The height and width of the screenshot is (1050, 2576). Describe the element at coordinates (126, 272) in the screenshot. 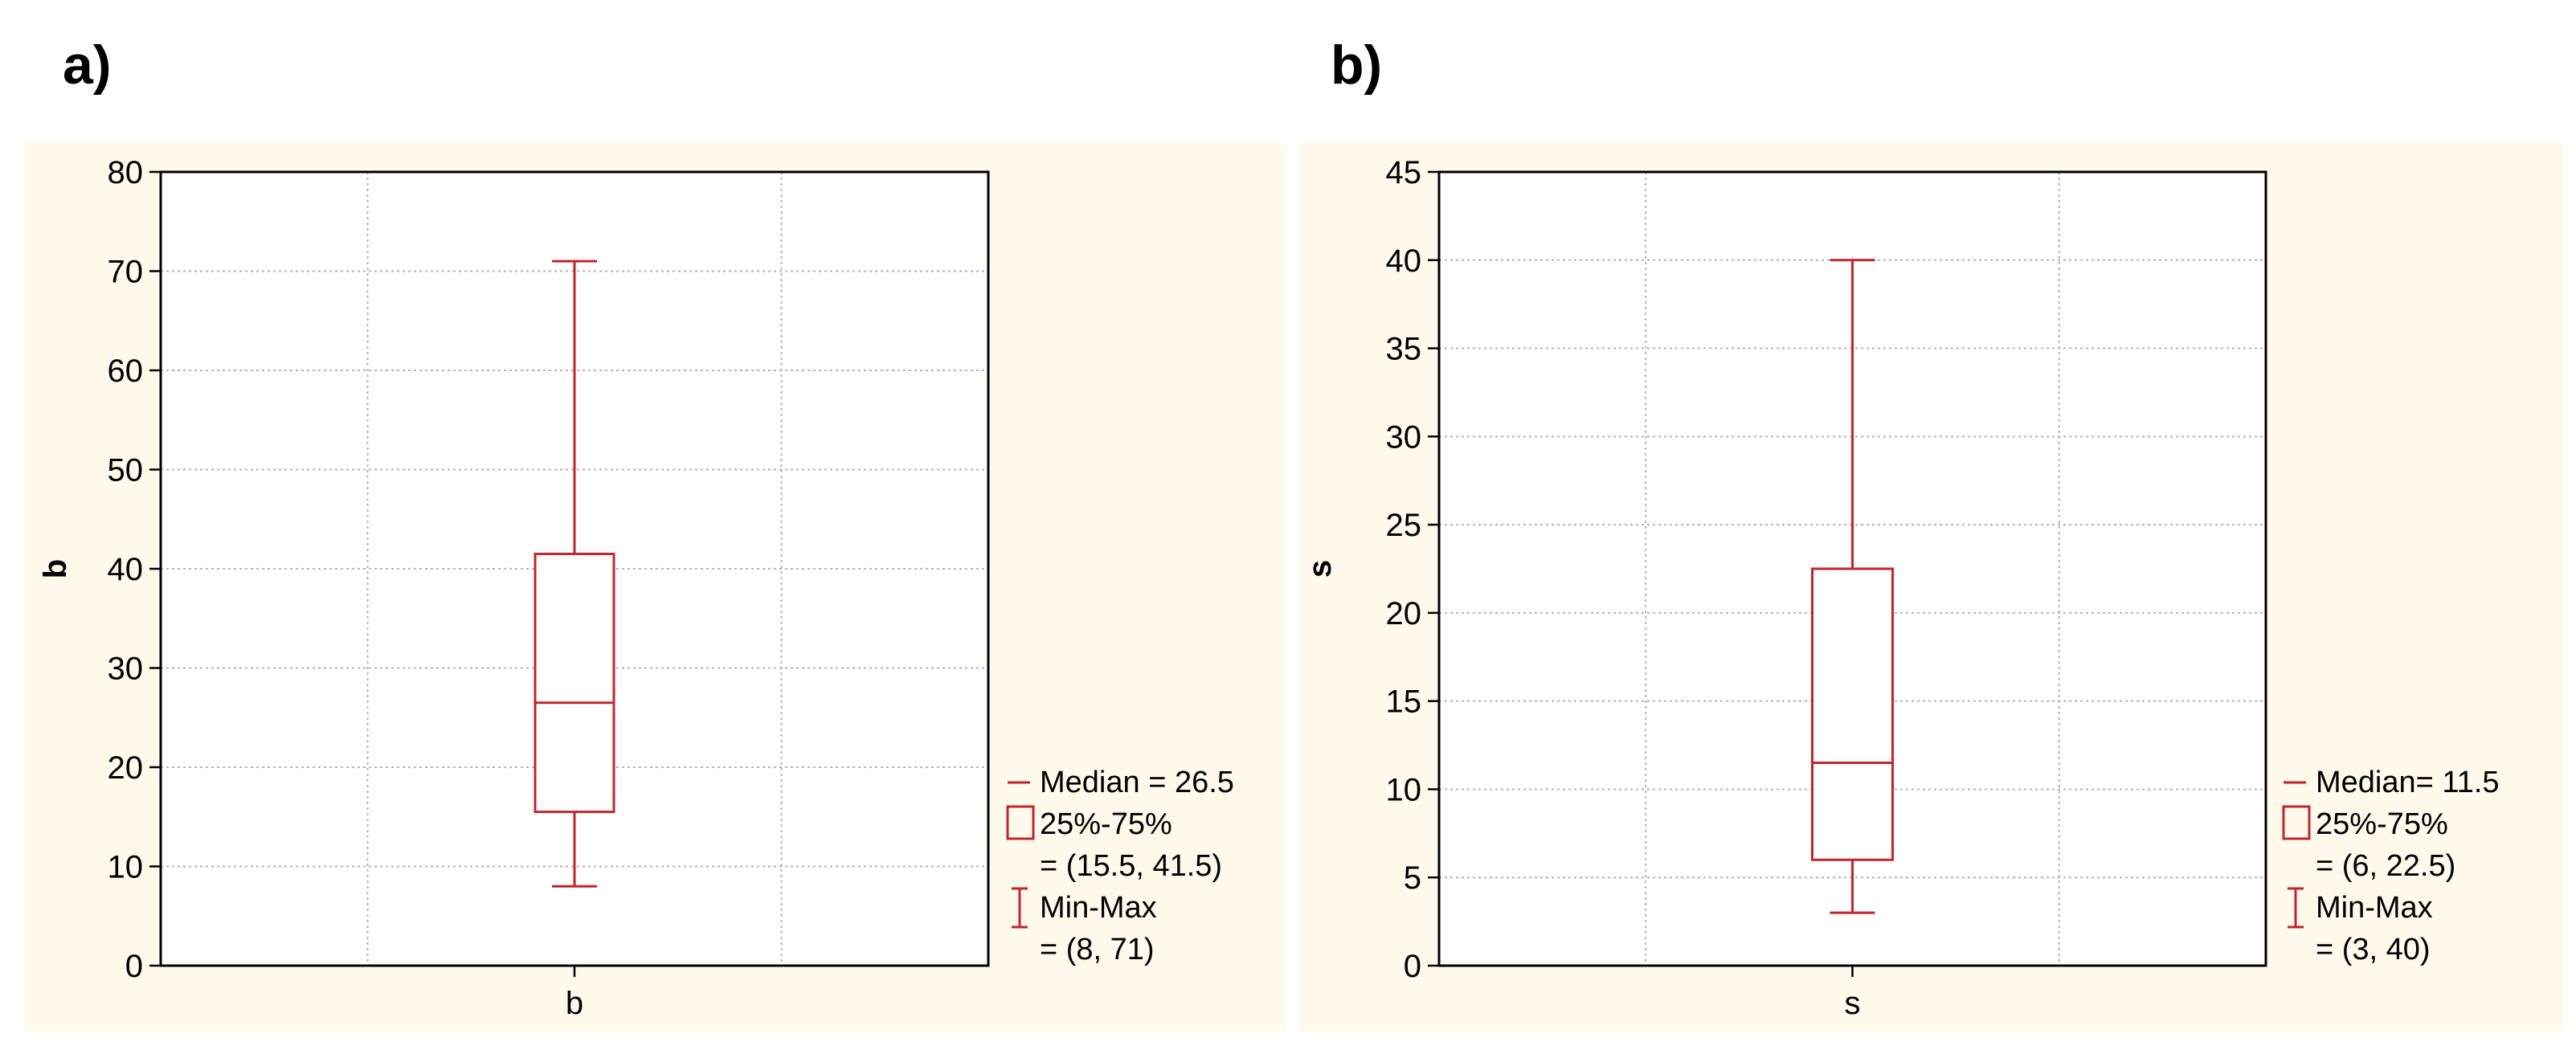

I see `y-tick-label: 70` at that location.